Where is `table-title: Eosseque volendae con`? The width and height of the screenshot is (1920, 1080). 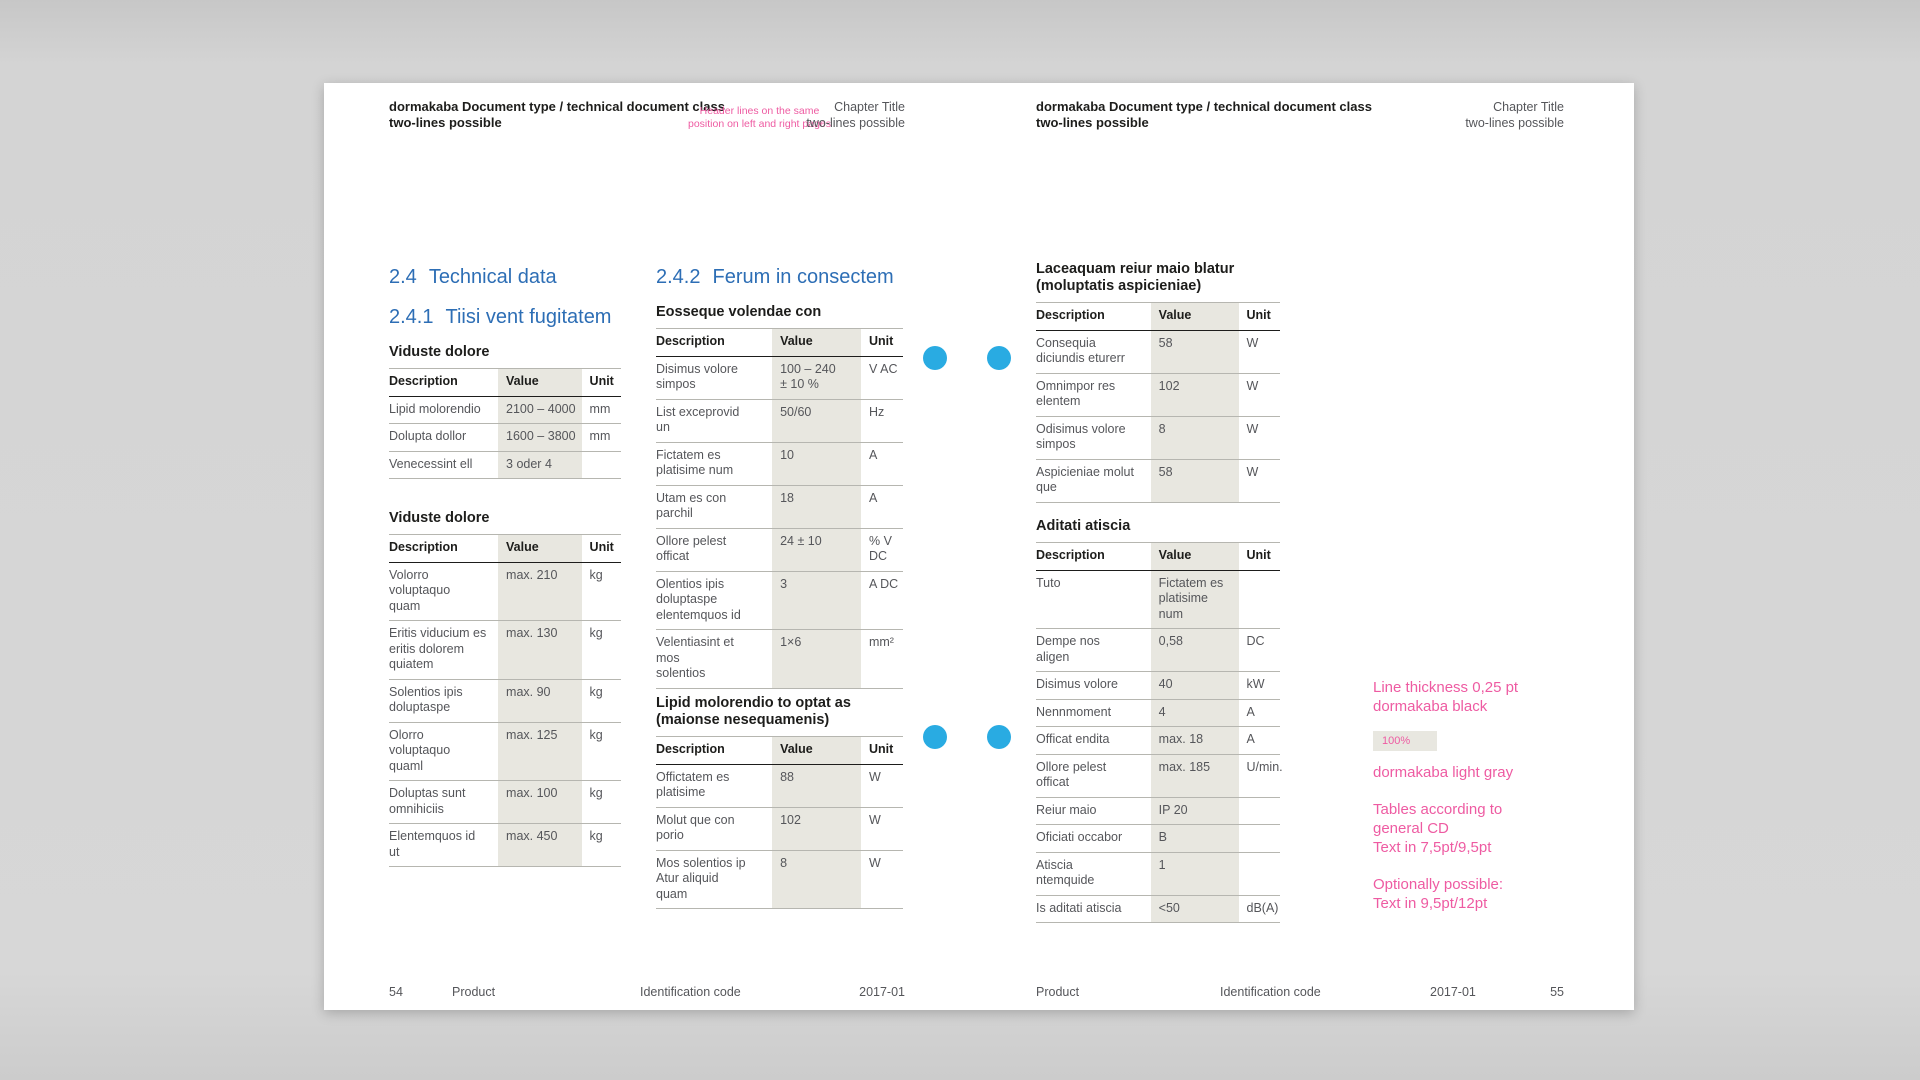
table-title: Eosseque volendae con is located at coordinates (739, 312).